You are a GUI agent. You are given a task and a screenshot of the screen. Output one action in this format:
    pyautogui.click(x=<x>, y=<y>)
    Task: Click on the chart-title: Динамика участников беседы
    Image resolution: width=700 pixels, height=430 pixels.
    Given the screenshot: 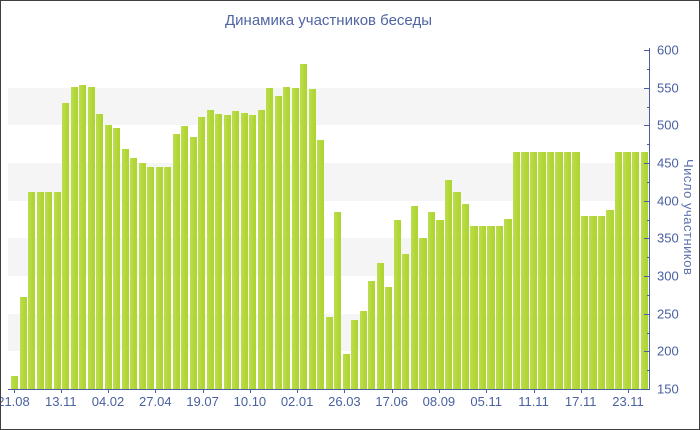 What is the action you would take?
    pyautogui.click(x=328, y=20)
    